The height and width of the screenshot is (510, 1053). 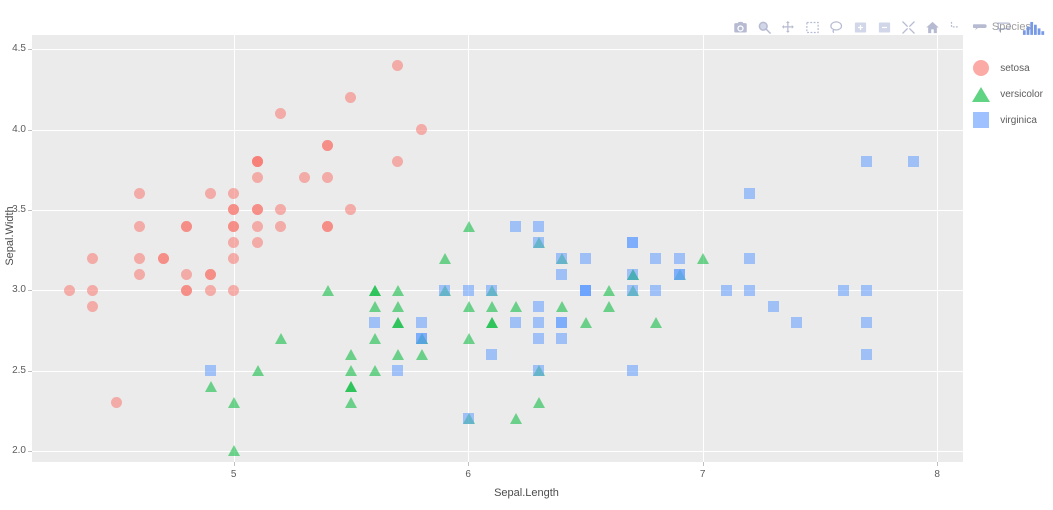 I want to click on pan-move-icon, so click(x=788, y=27).